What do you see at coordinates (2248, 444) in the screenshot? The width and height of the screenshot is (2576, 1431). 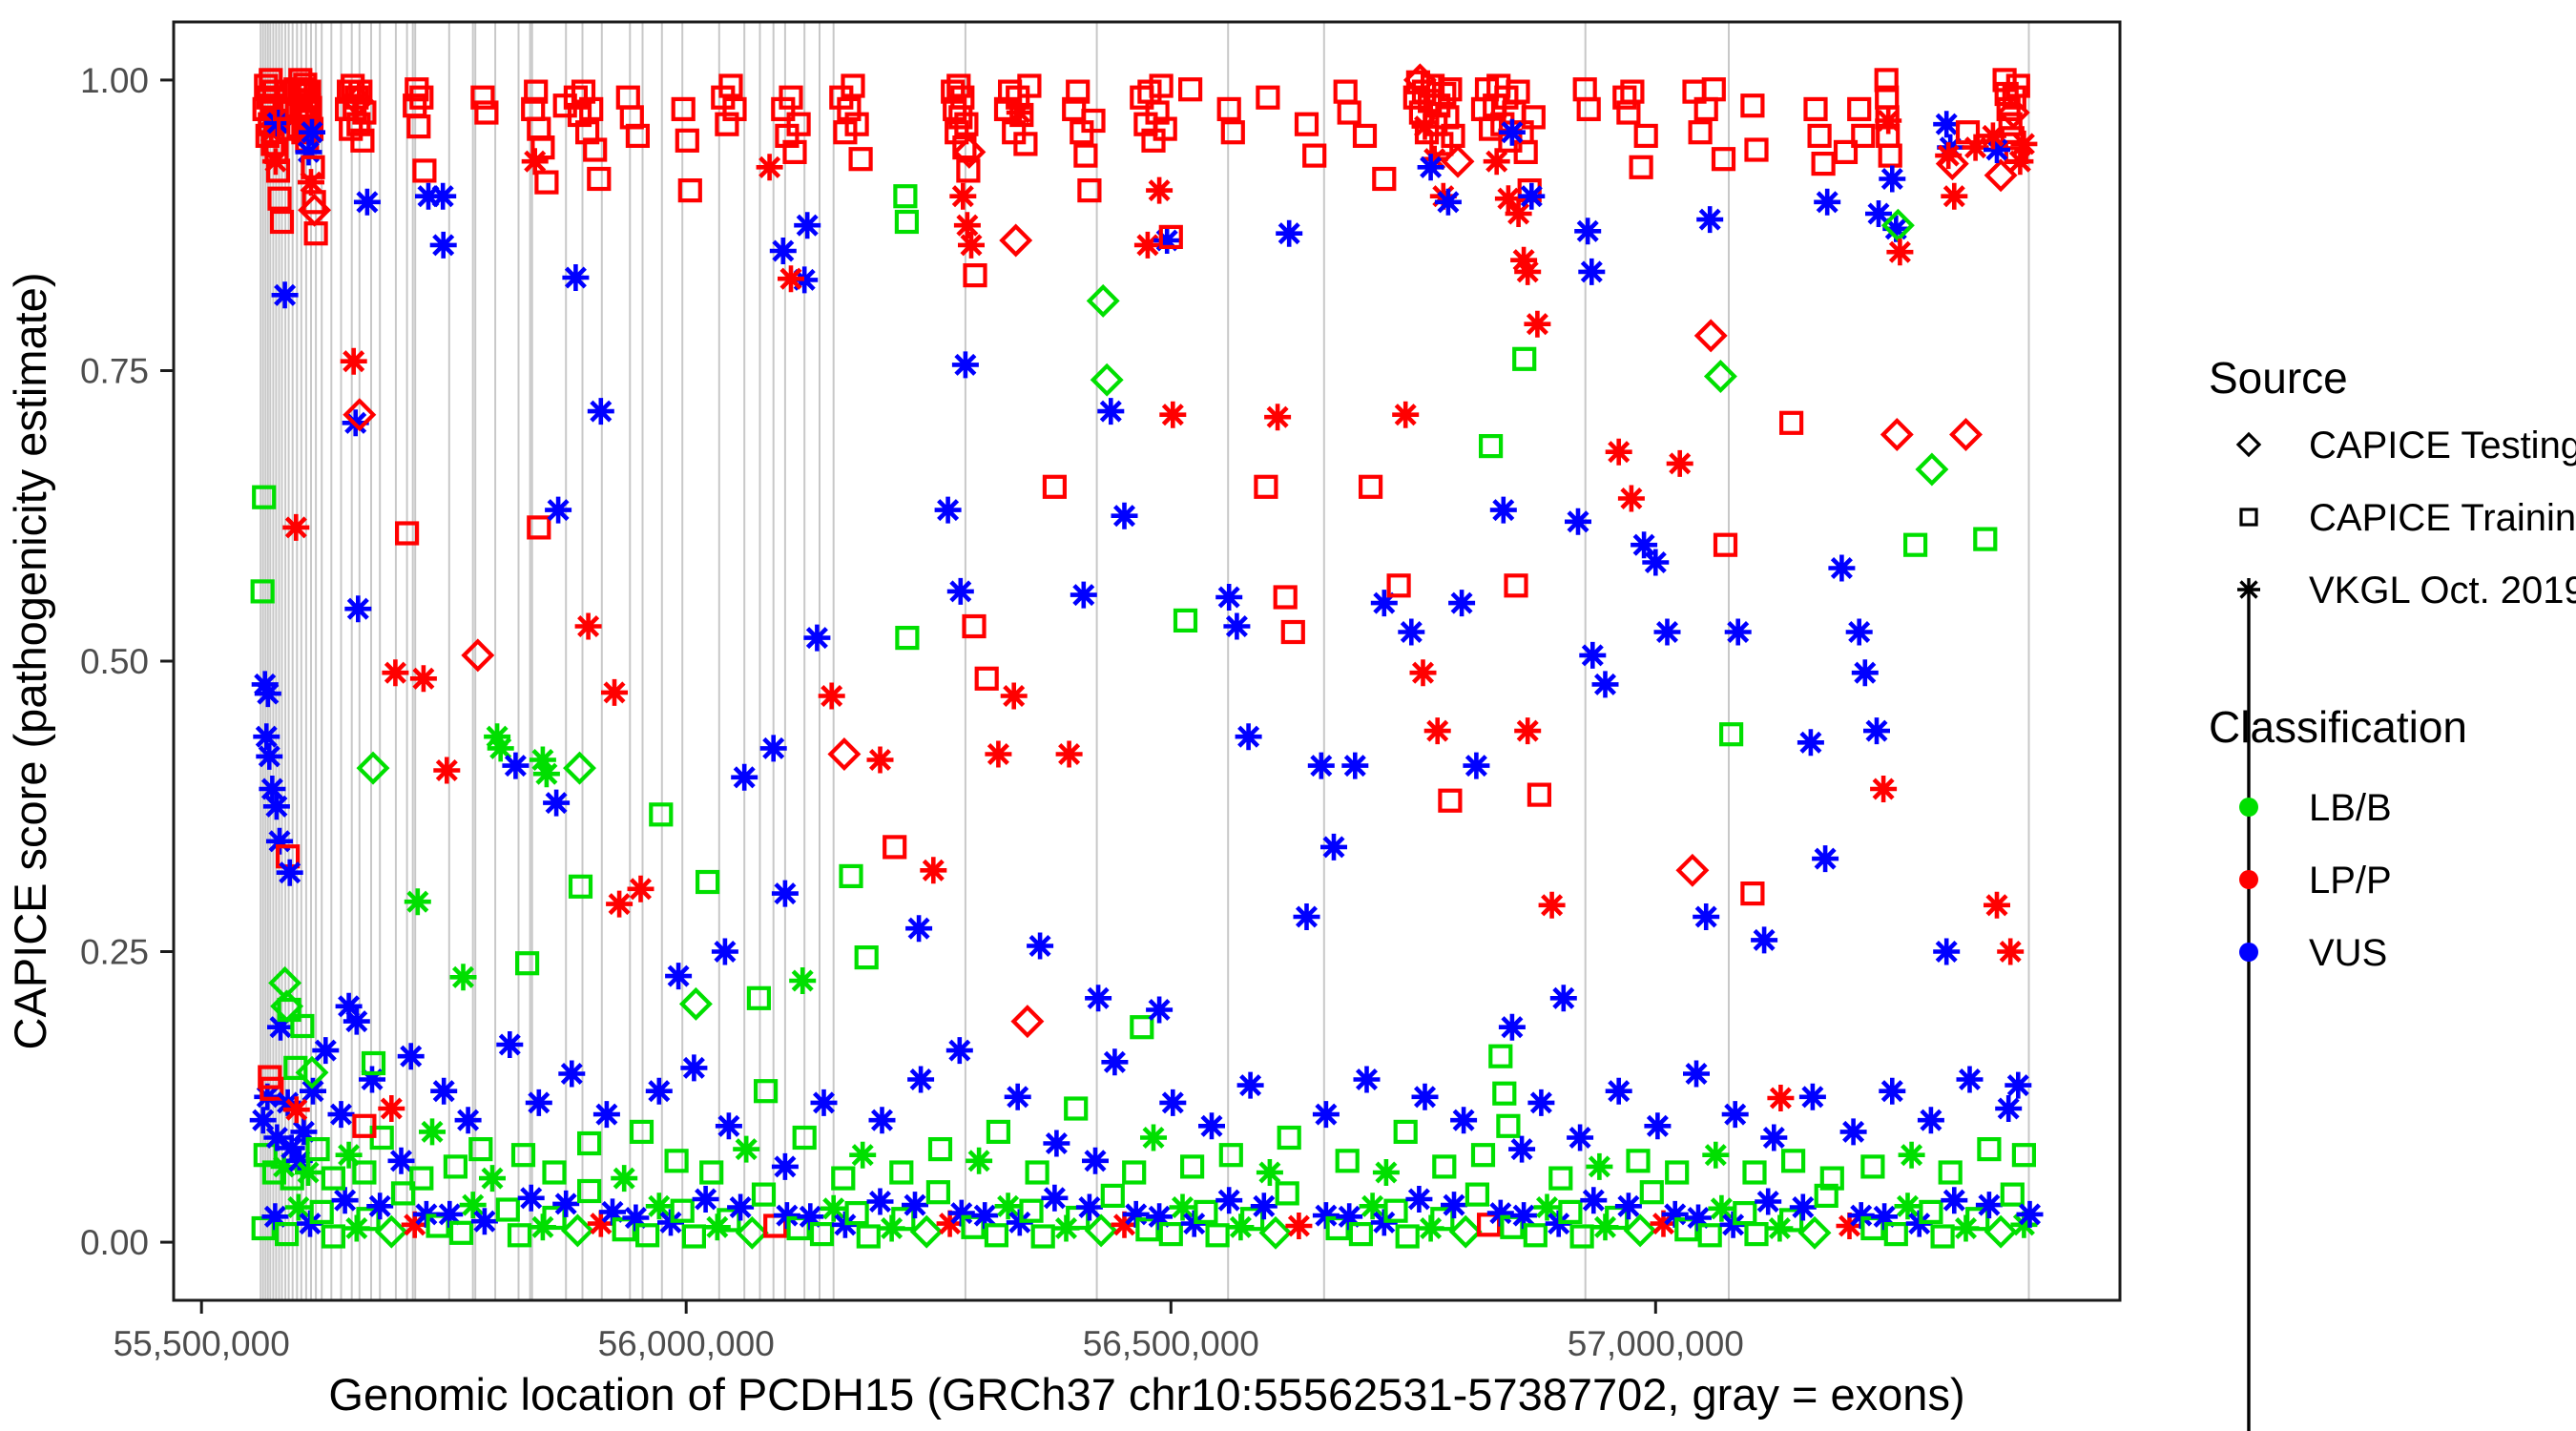 I see `diamond-icon` at bounding box center [2248, 444].